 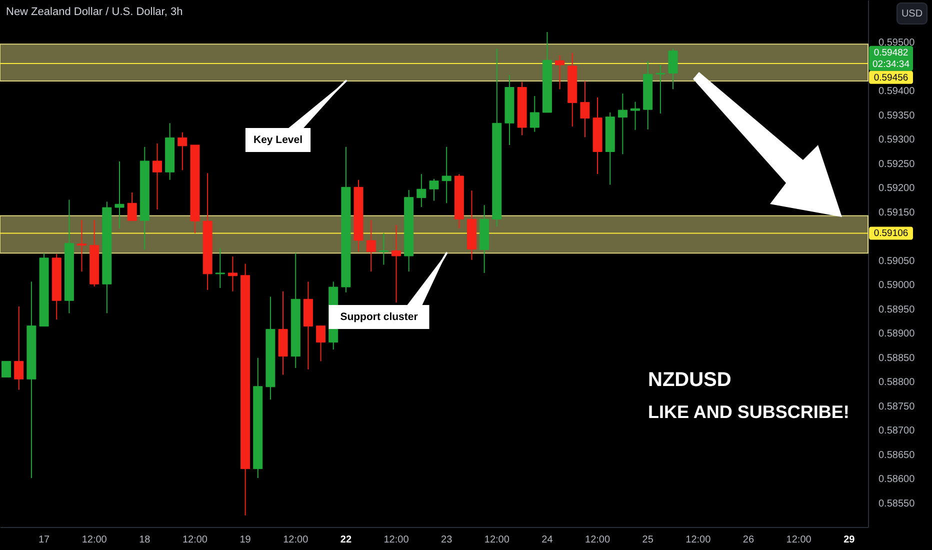 What do you see at coordinates (897, 212) in the screenshot?
I see `y-tick-label: 0.59150` at bounding box center [897, 212].